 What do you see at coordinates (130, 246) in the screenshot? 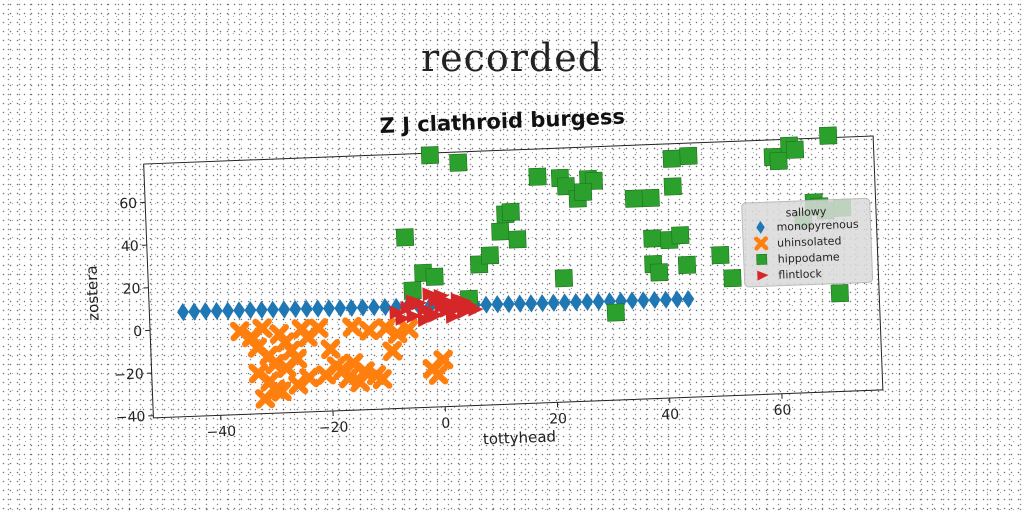
I see `y-tick-label: 40` at bounding box center [130, 246].